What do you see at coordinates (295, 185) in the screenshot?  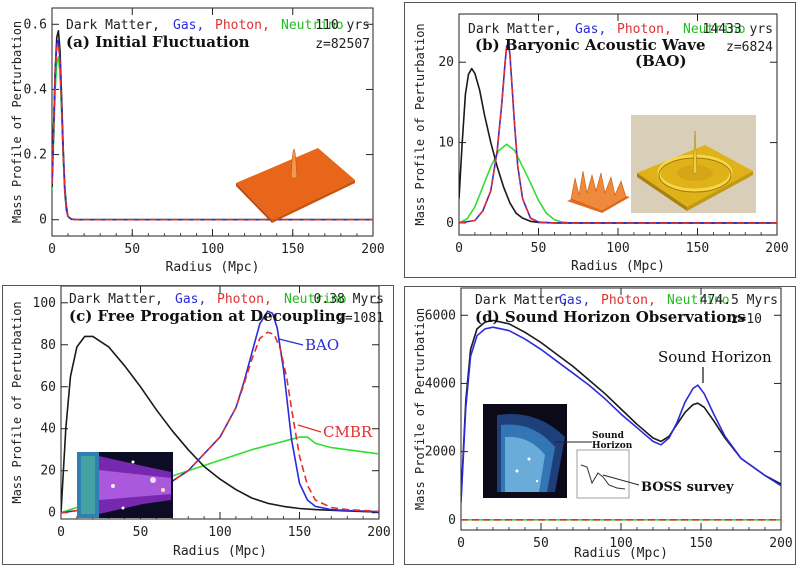 I see `3d-spike-illustration` at bounding box center [295, 185].